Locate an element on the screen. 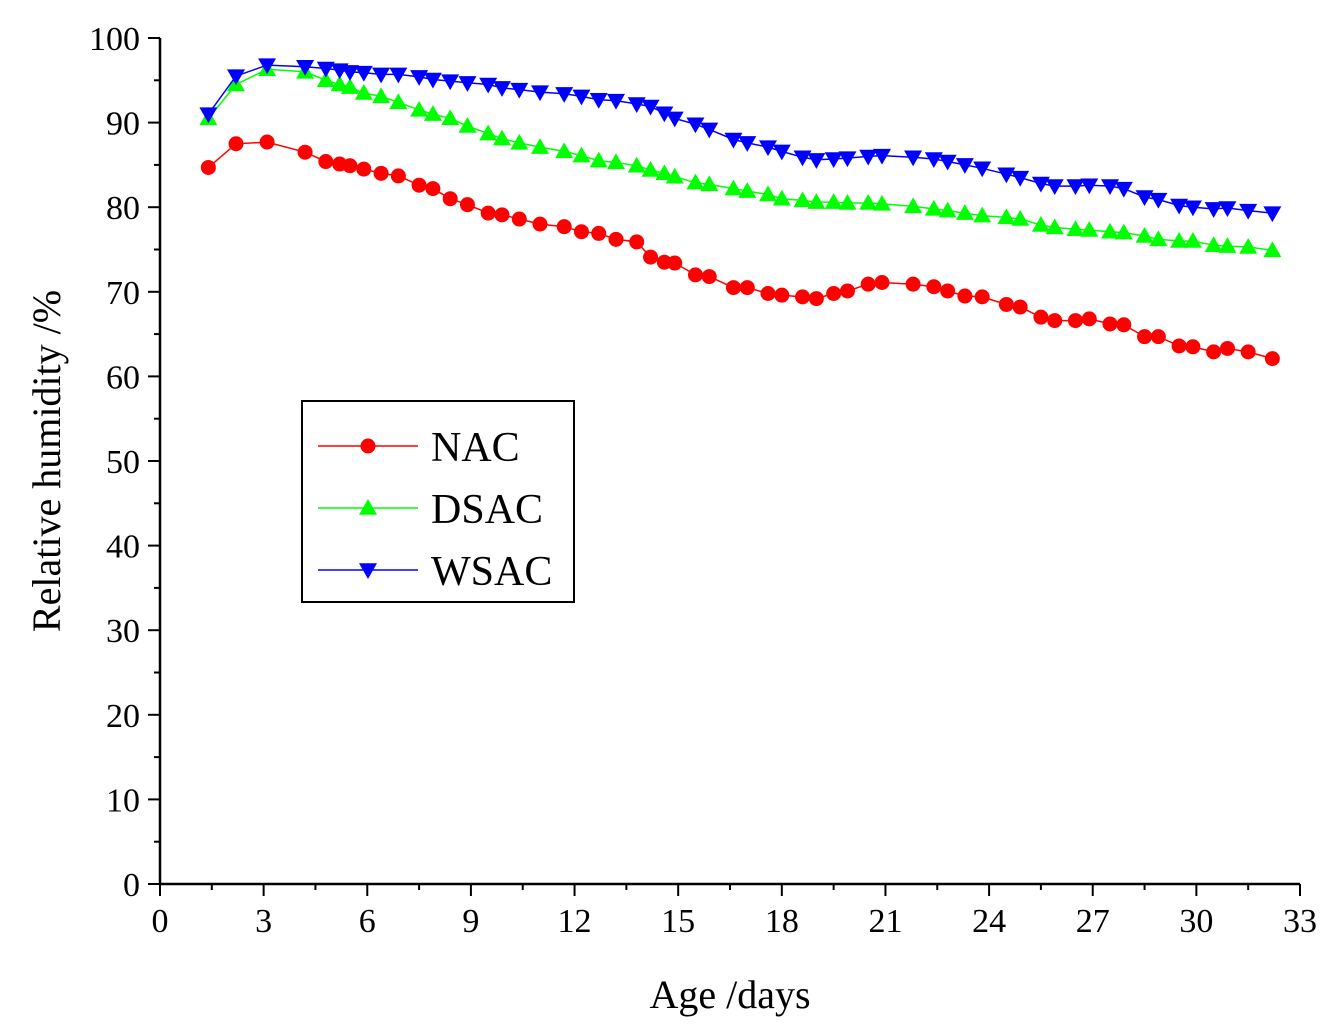 The image size is (1341, 1034). x-tick-label: 6 is located at coordinates (367, 921).